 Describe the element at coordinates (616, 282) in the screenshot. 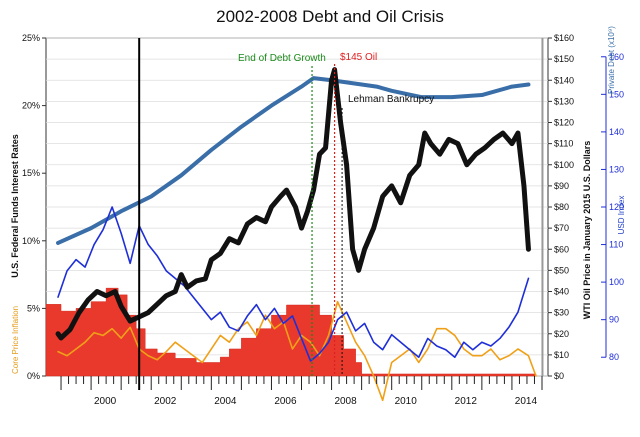

I see `usd-tick-label: 100` at that location.